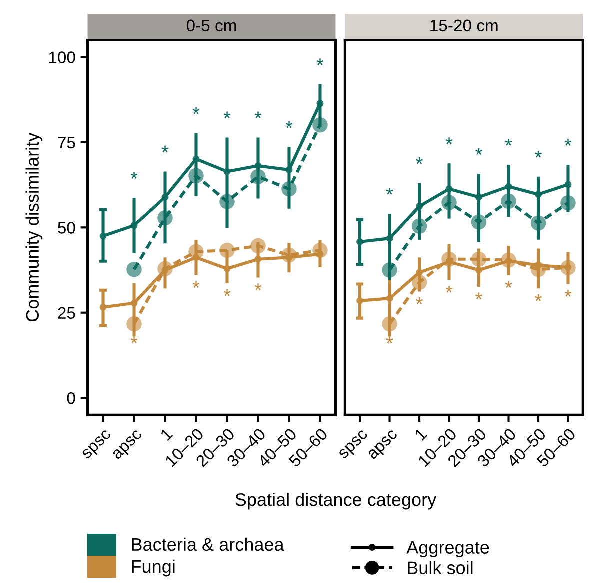 Image resolution: width=589 pixels, height=583 pixels. I want to click on chart-title: 15-20 cm, so click(464, 26).